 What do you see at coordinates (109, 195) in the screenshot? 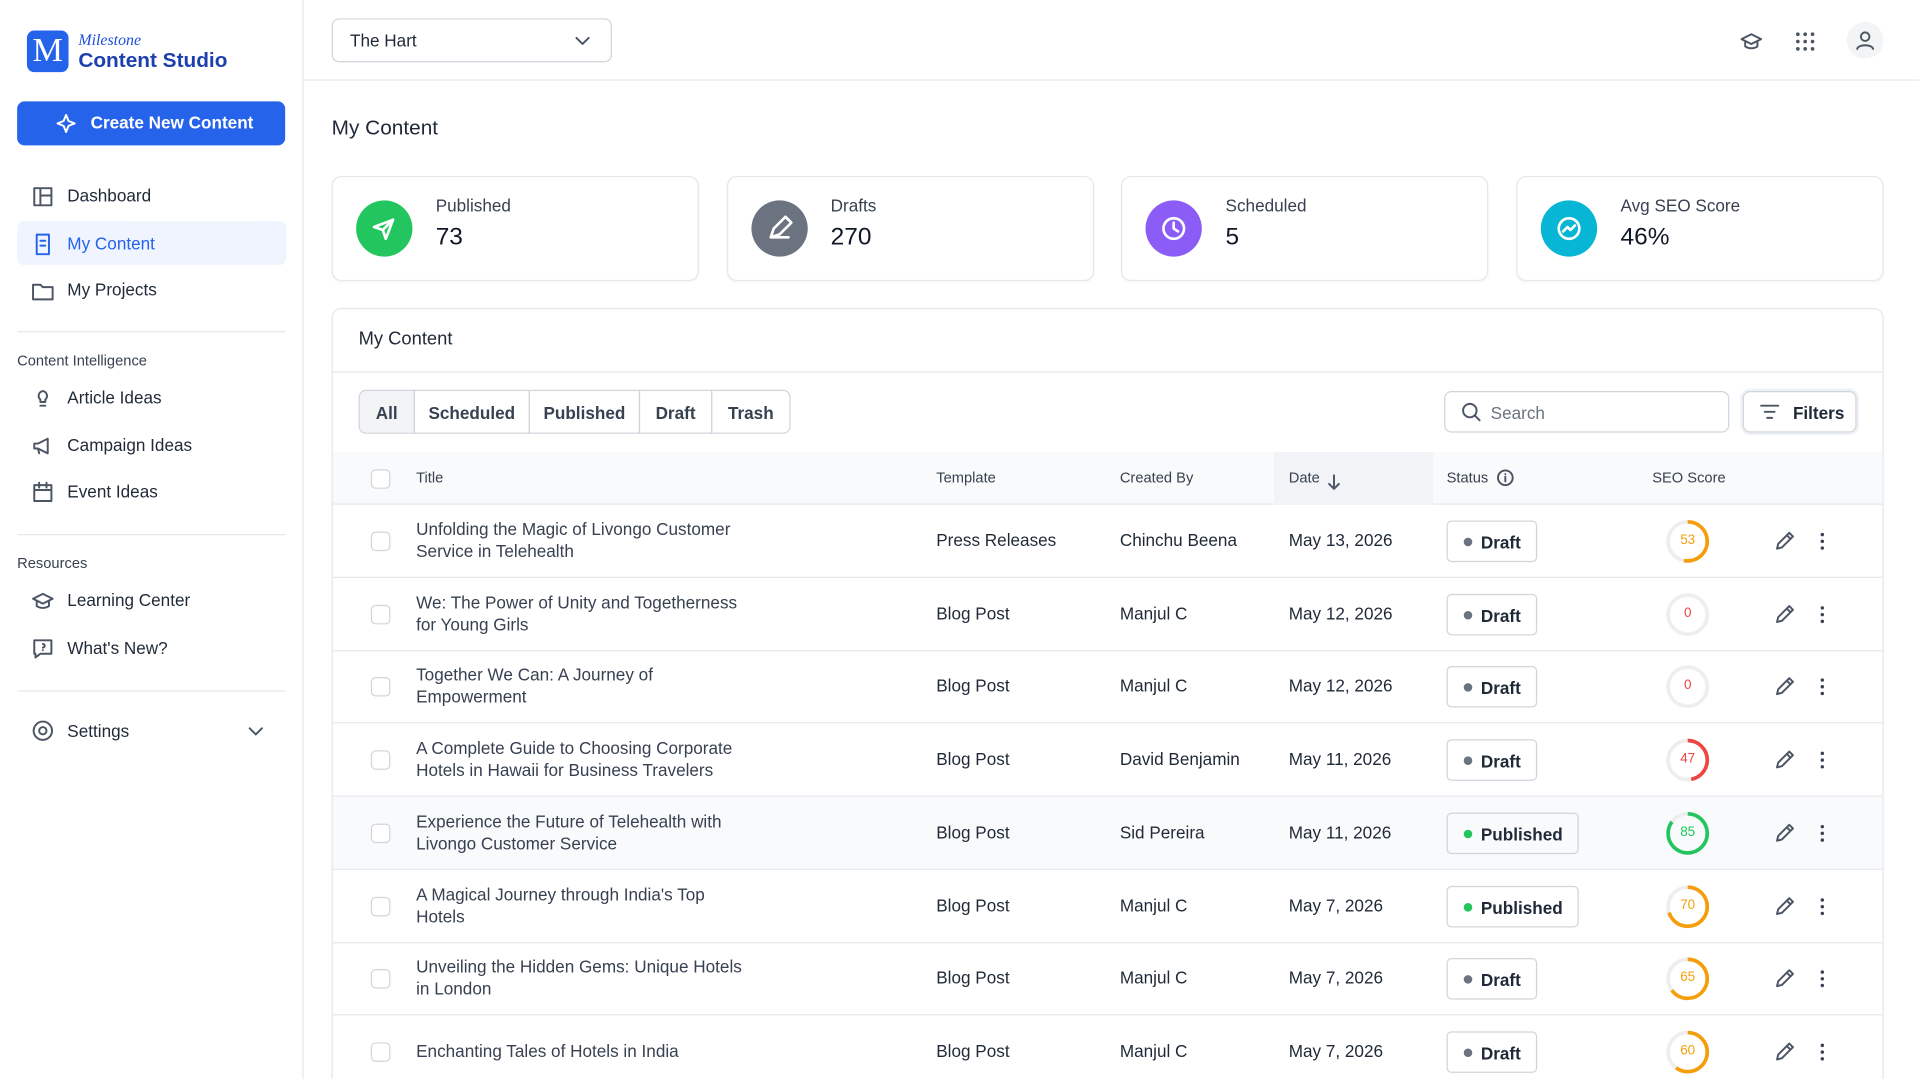
I see `nav-item: Dashboard` at bounding box center [109, 195].